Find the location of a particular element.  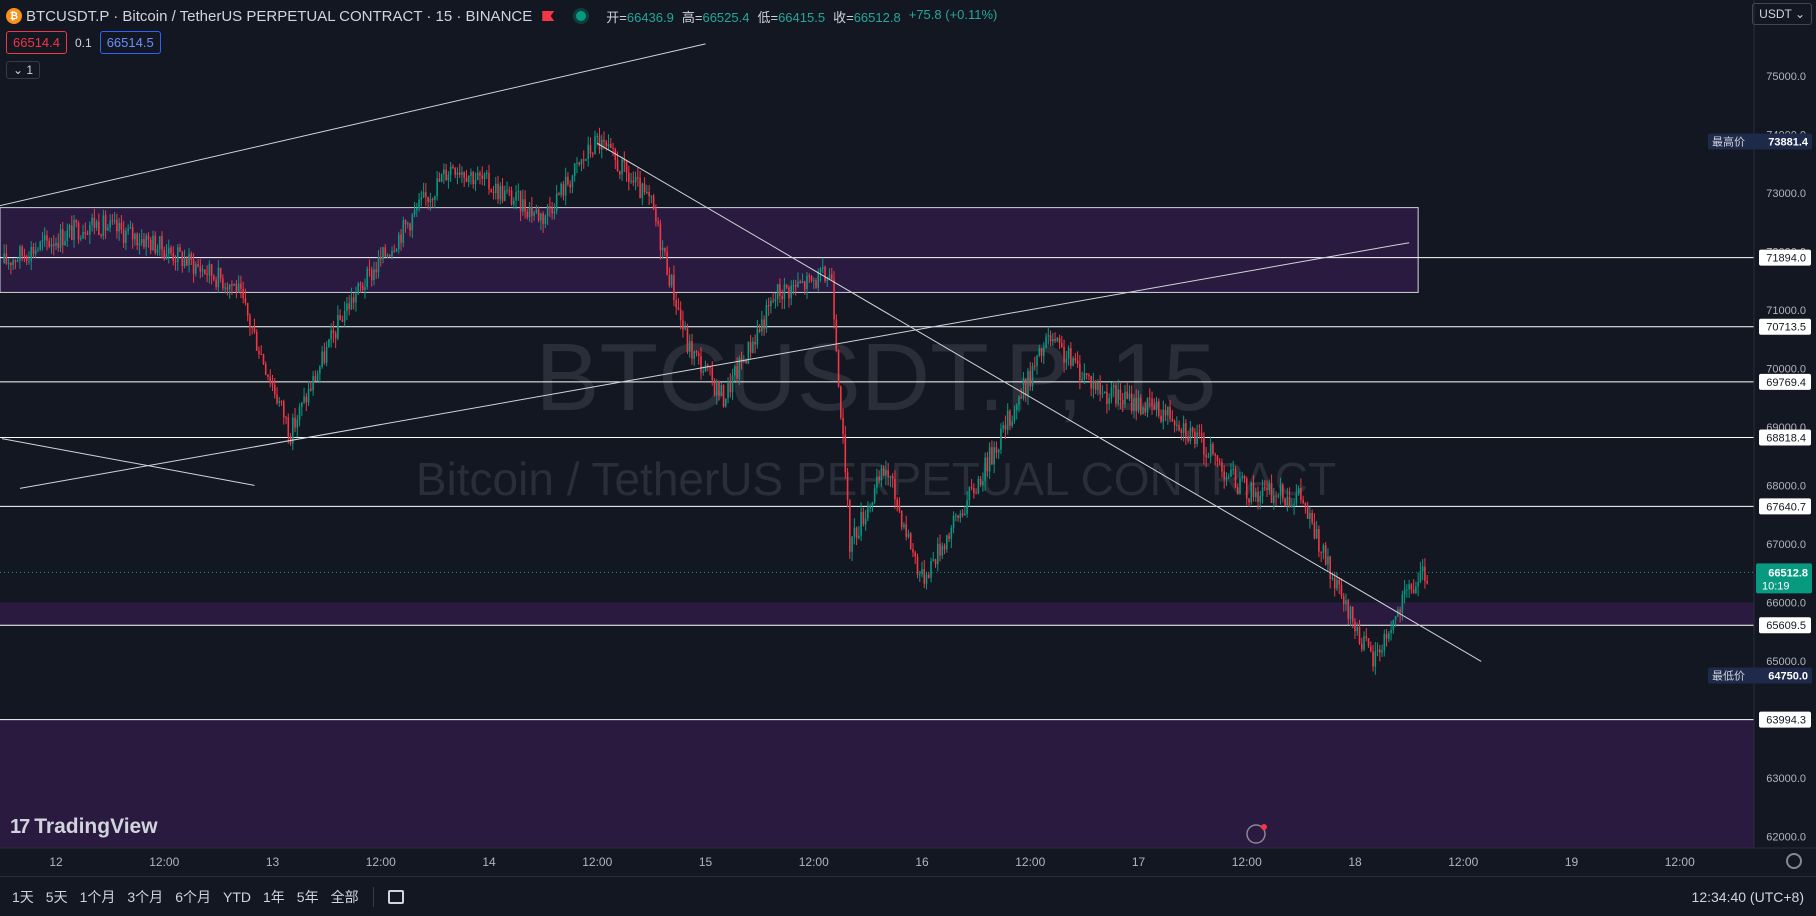

currency-select: USDT ⌄ is located at coordinates (1782, 14).